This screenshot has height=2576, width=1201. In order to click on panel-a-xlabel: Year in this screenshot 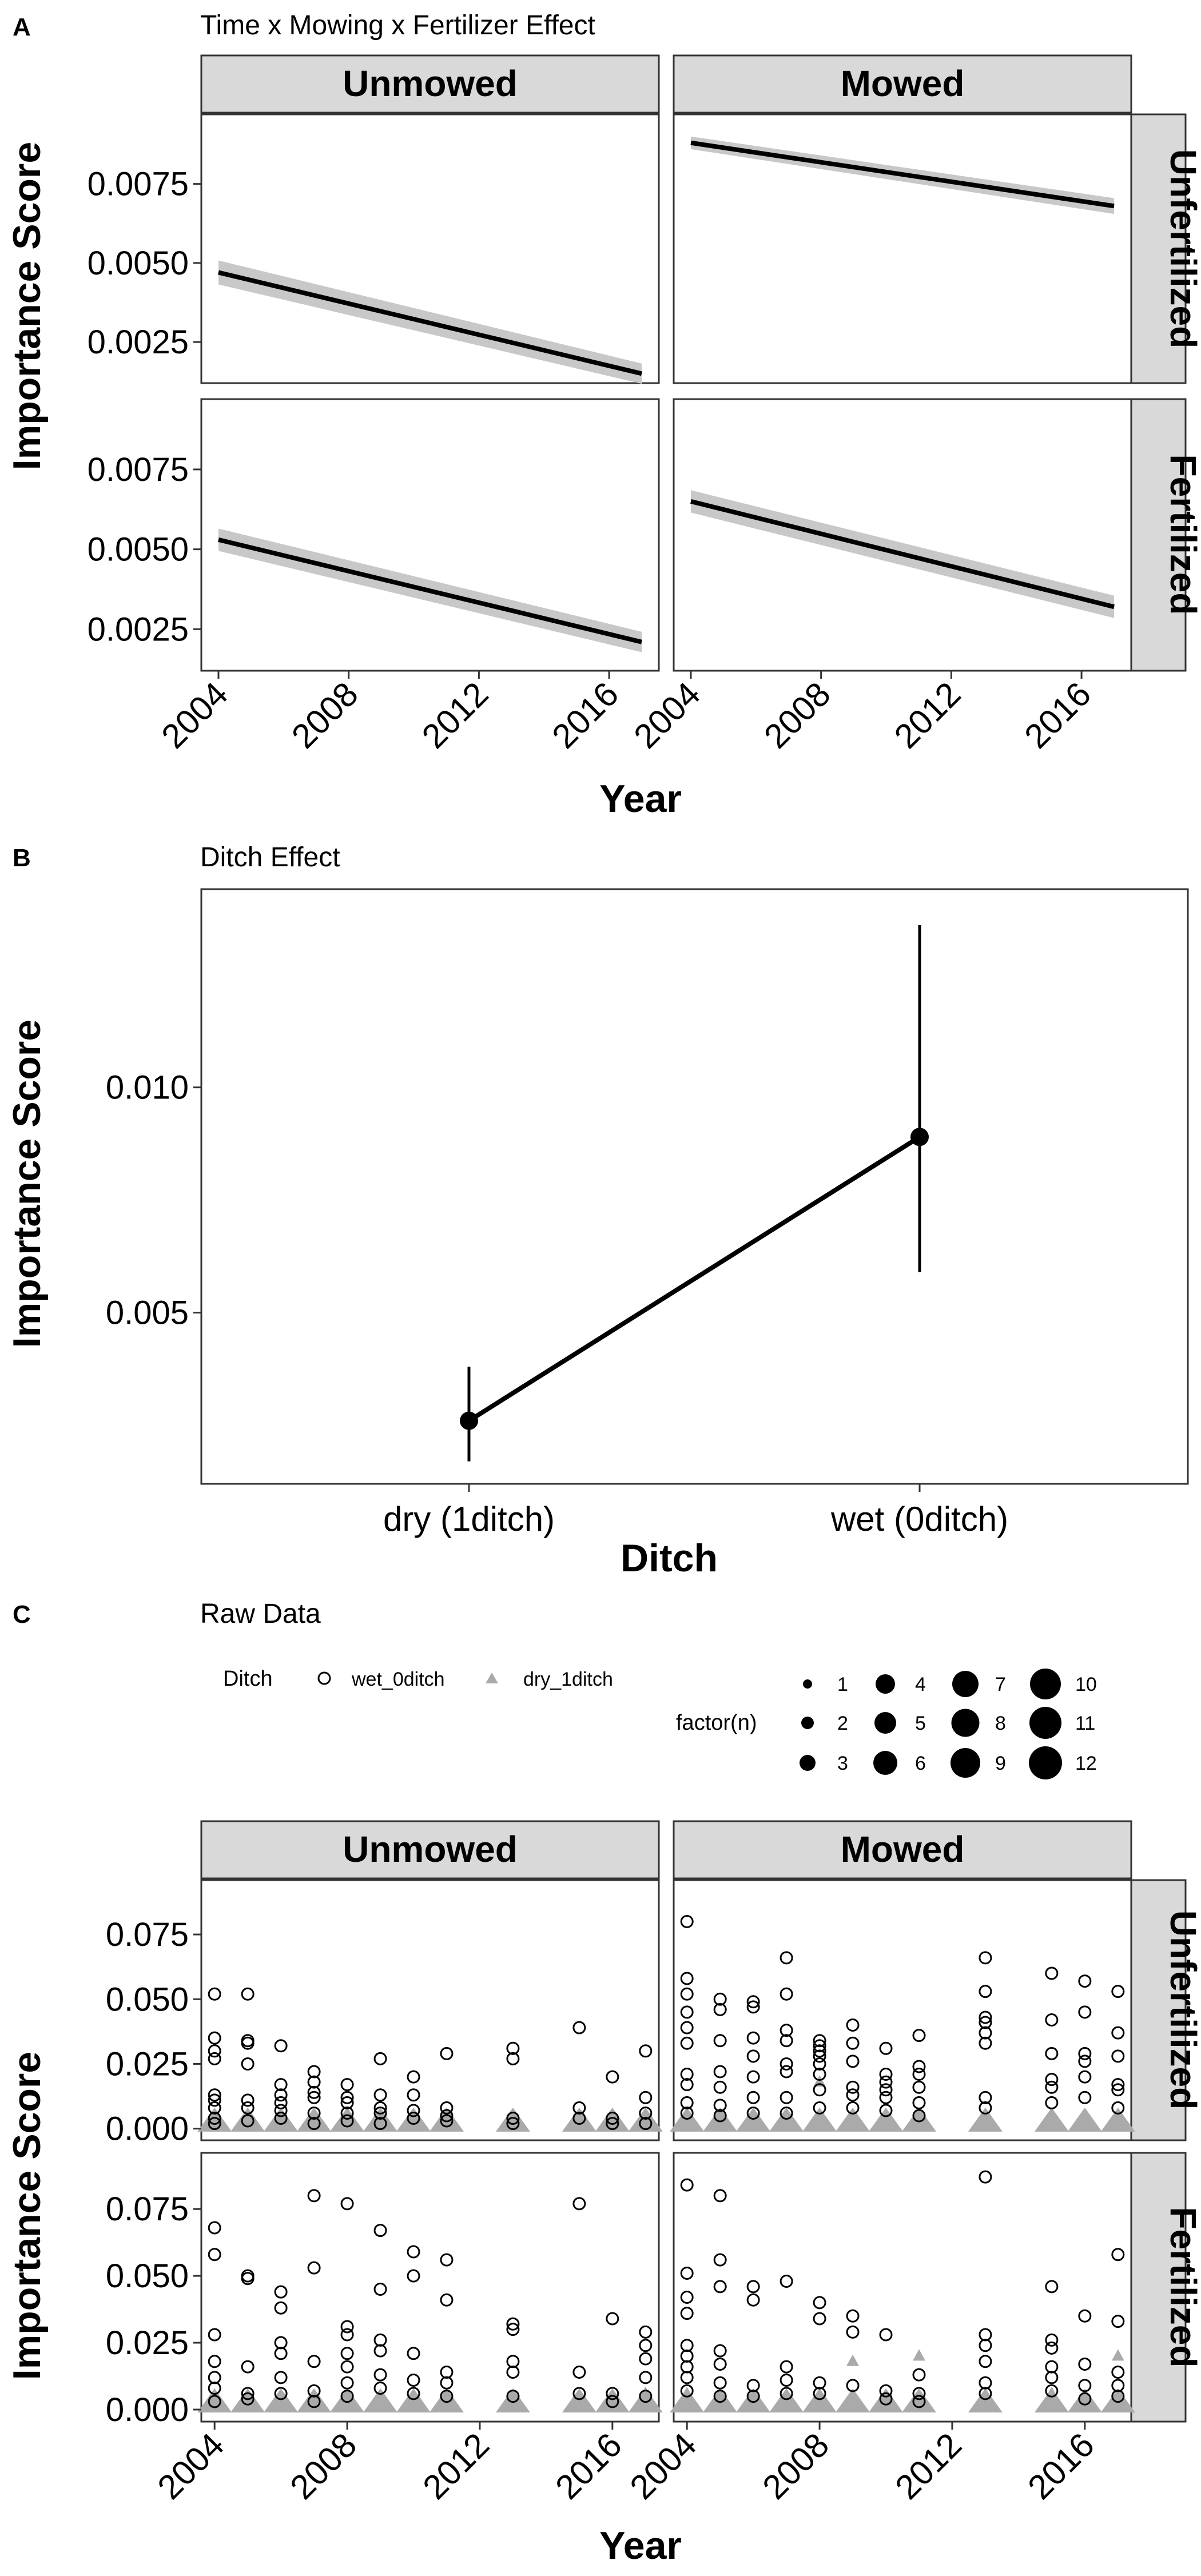, I will do `click(641, 799)`.